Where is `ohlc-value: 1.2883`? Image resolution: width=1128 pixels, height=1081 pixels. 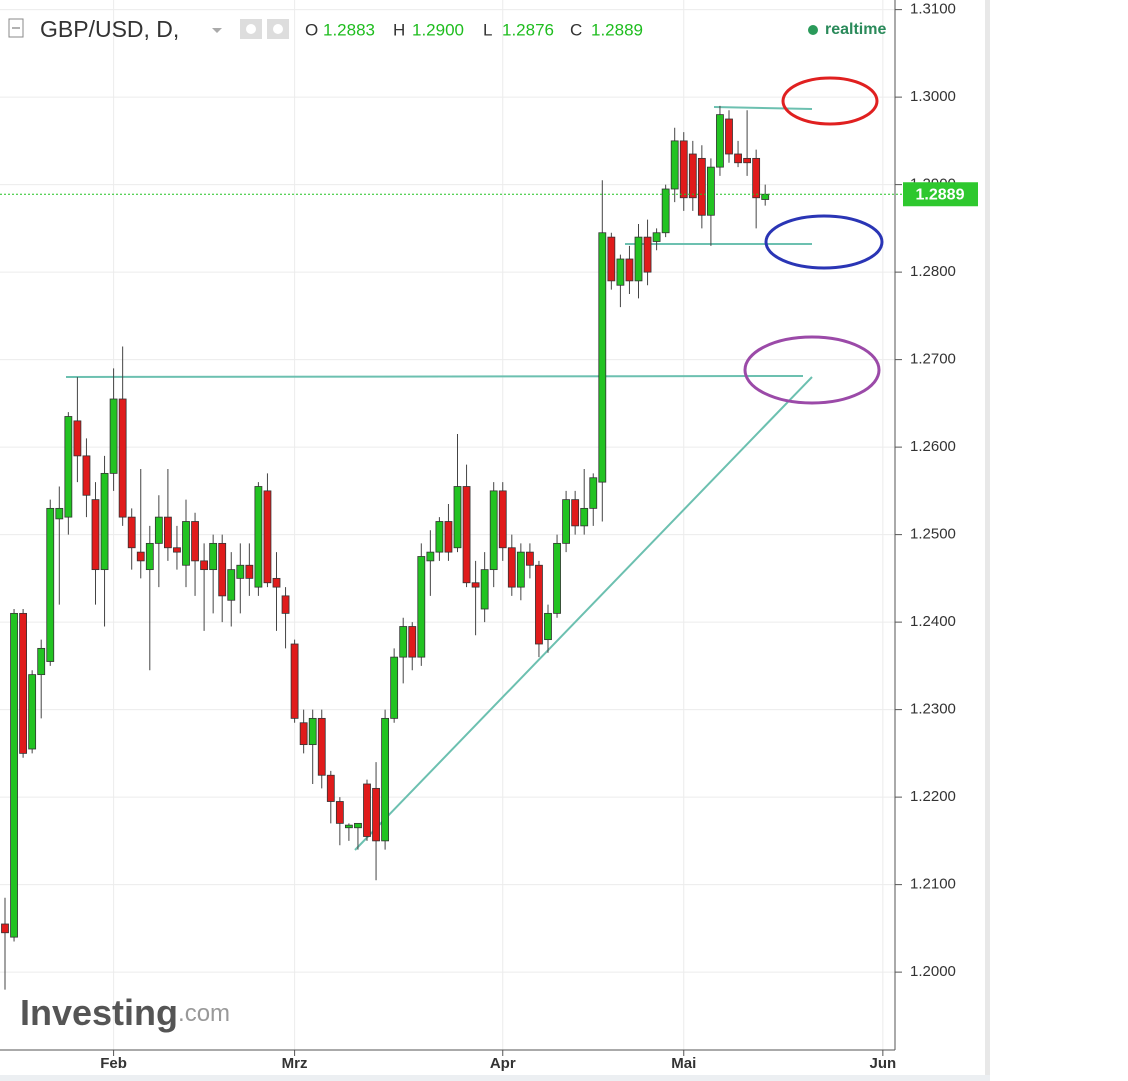
ohlc-value: 1.2883 is located at coordinates (349, 29).